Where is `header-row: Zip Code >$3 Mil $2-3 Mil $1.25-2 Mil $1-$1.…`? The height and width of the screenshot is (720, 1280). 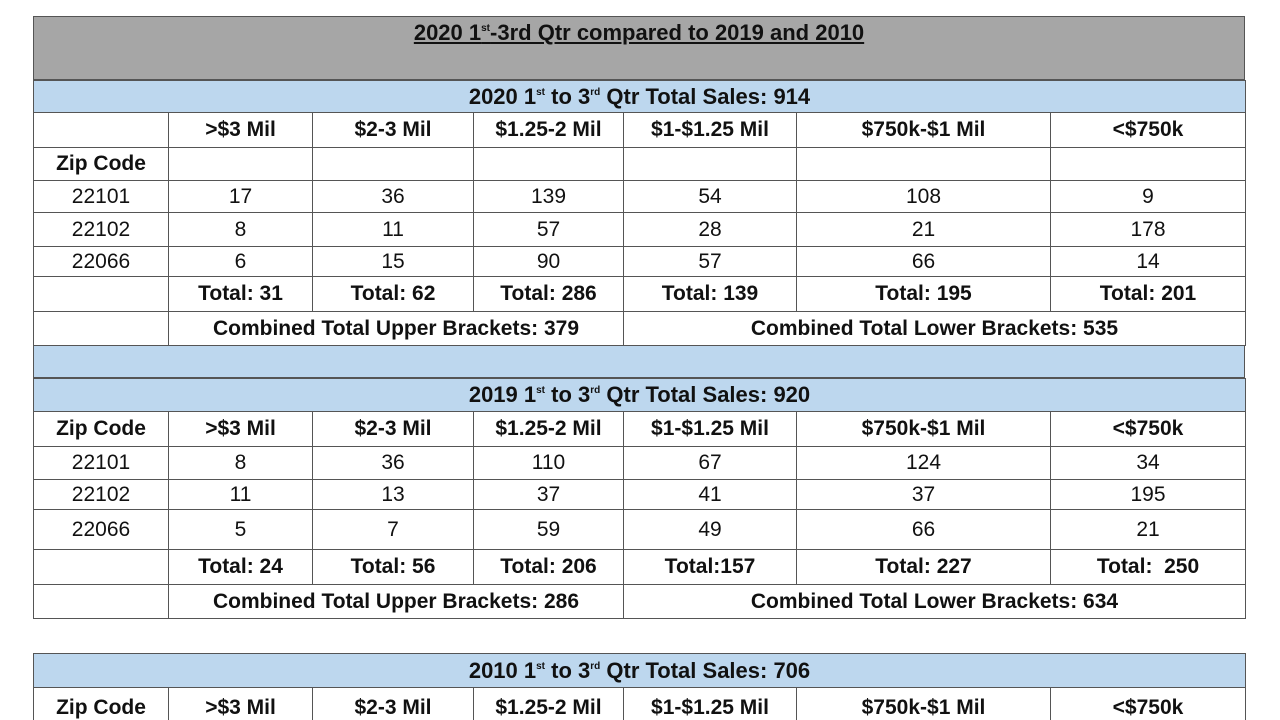 header-row: Zip Code >$3 Mil $2-3 Mil $1.25-2 Mil $1-$1.… is located at coordinates (639, 429).